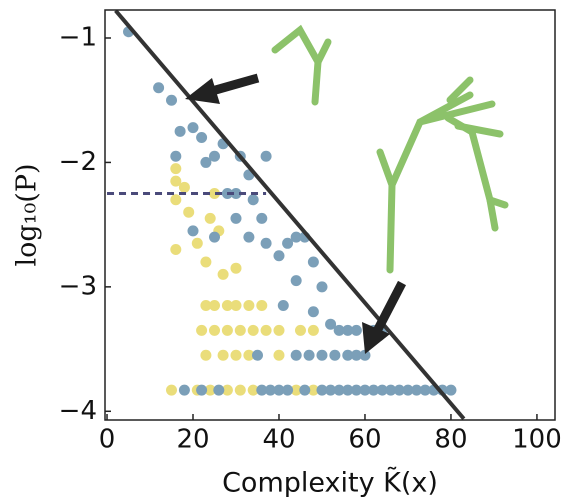 This screenshot has width=561, height=501. What do you see at coordinates (27, 214) in the screenshot?
I see `y-axis-label: log₁₀(P)` at bounding box center [27, 214].